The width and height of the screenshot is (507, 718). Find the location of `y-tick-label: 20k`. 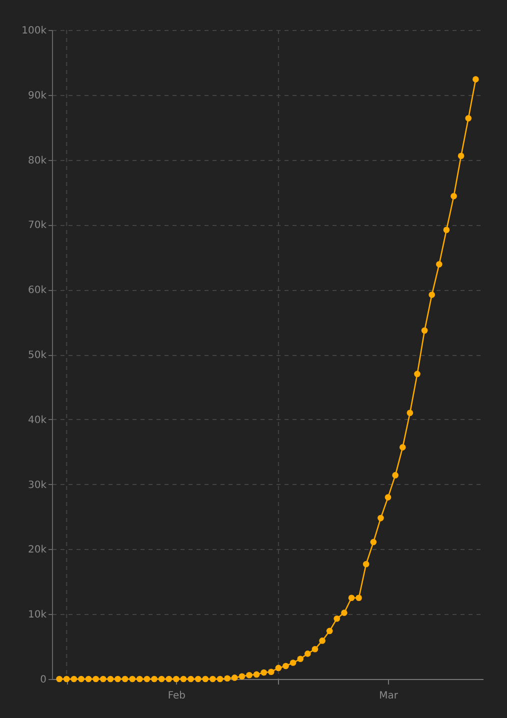

y-tick-label: 20k is located at coordinates (37, 550).